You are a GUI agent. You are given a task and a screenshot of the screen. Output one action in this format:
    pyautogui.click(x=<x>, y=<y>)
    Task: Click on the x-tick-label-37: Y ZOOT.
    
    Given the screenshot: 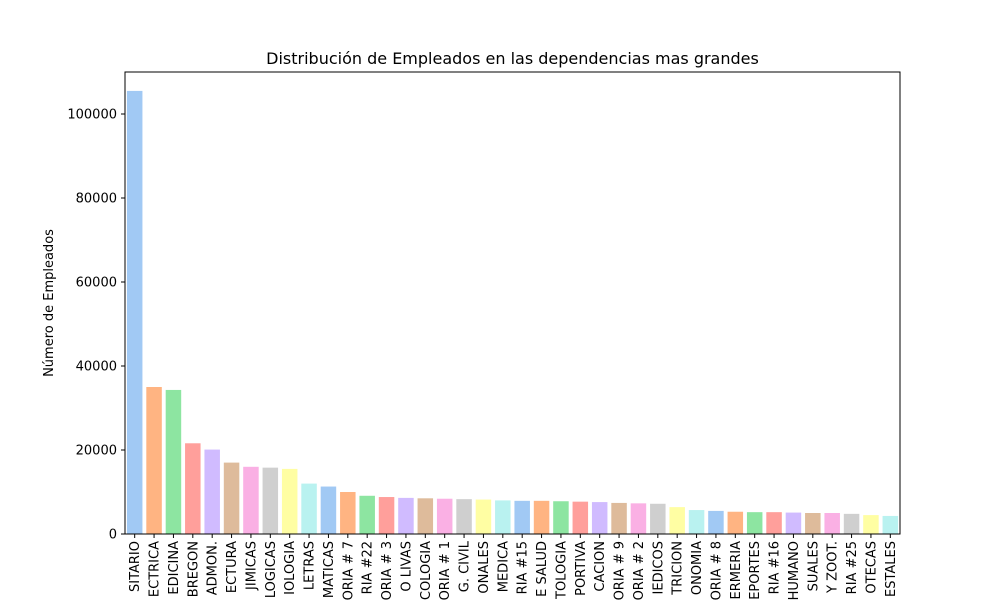 What is the action you would take?
    pyautogui.click(x=833, y=567)
    